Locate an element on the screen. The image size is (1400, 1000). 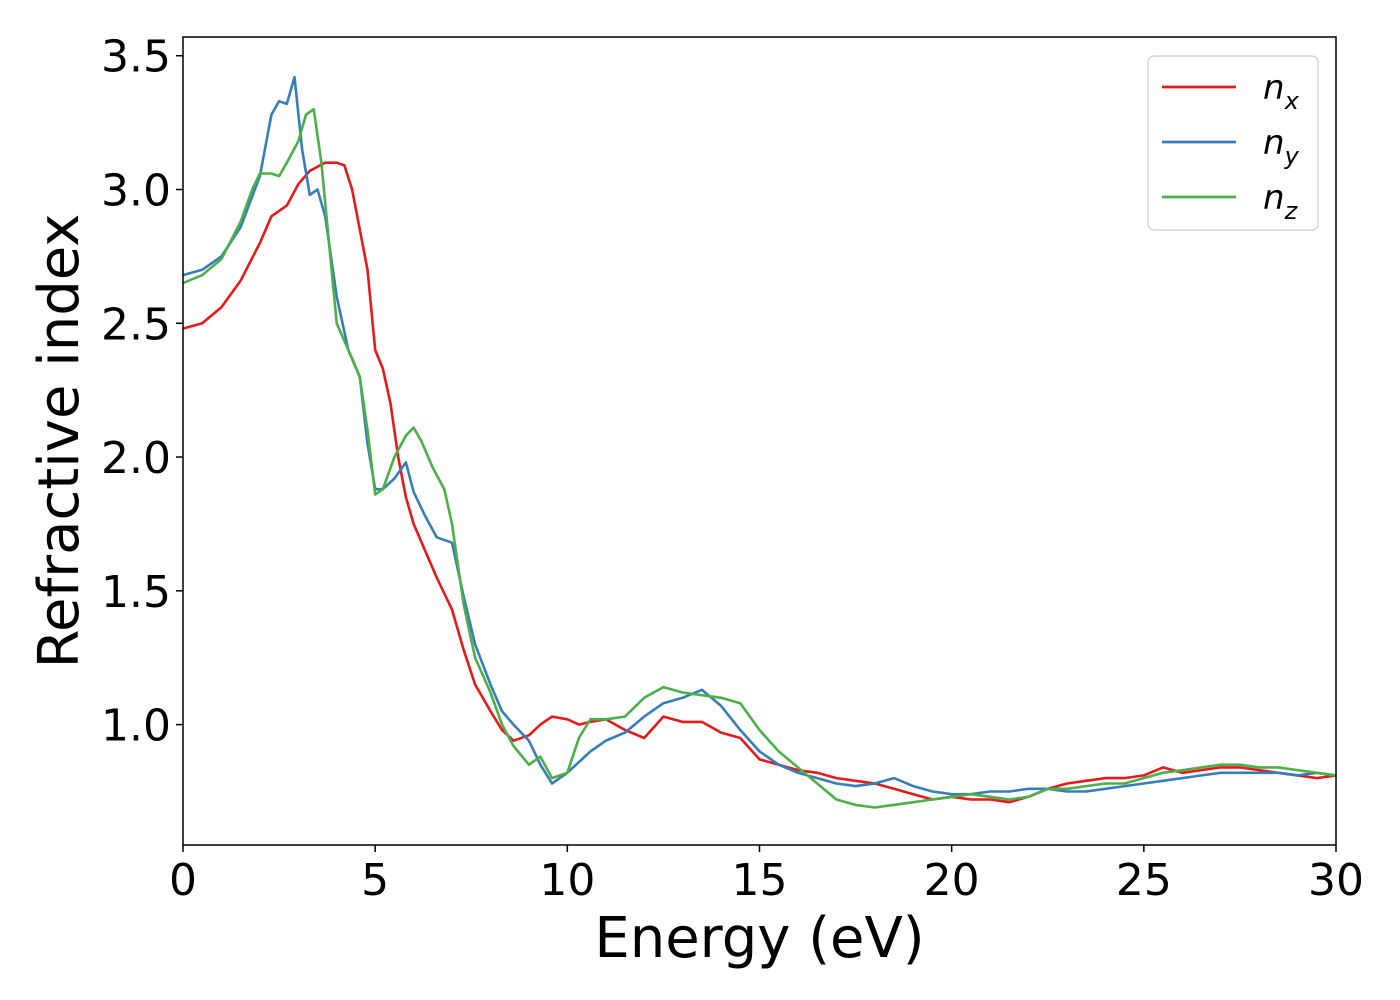
legend-label-y: ny is located at coordinates (1281, 146).